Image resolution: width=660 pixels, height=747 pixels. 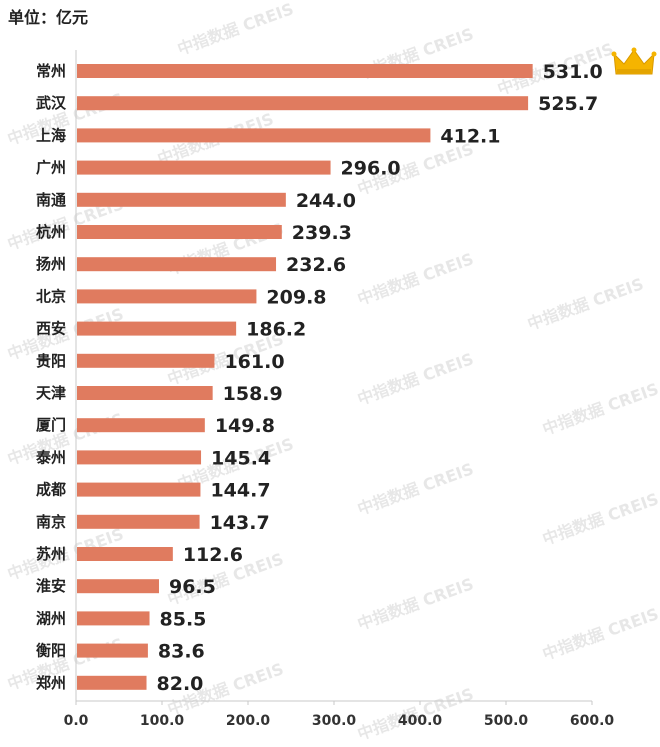 What do you see at coordinates (213, 555) in the screenshot?
I see `data-label: 112.6` at bounding box center [213, 555].